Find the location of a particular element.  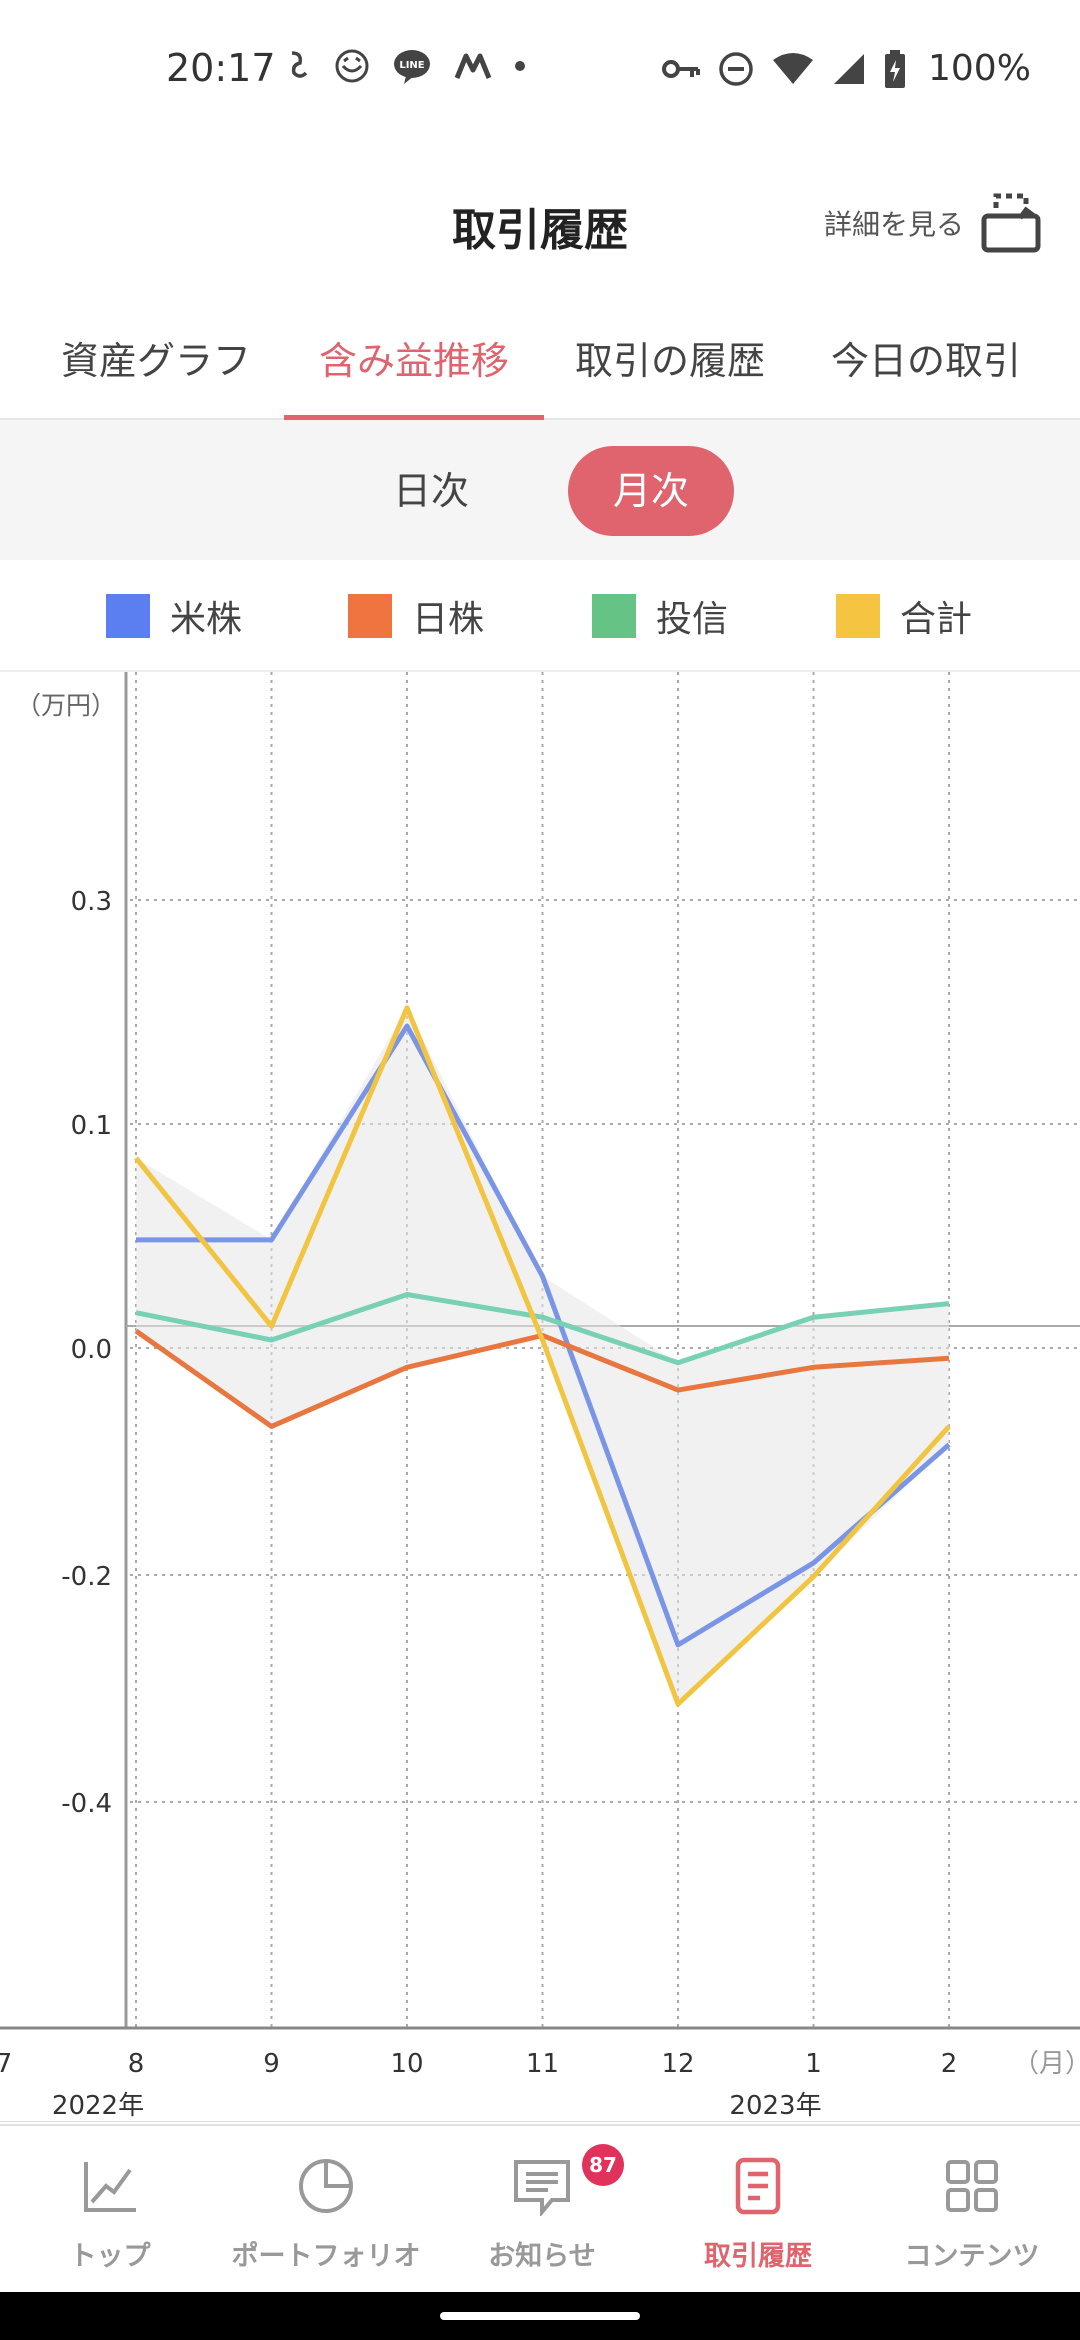

y-tick-label: 0.0 is located at coordinates (91, 1350).